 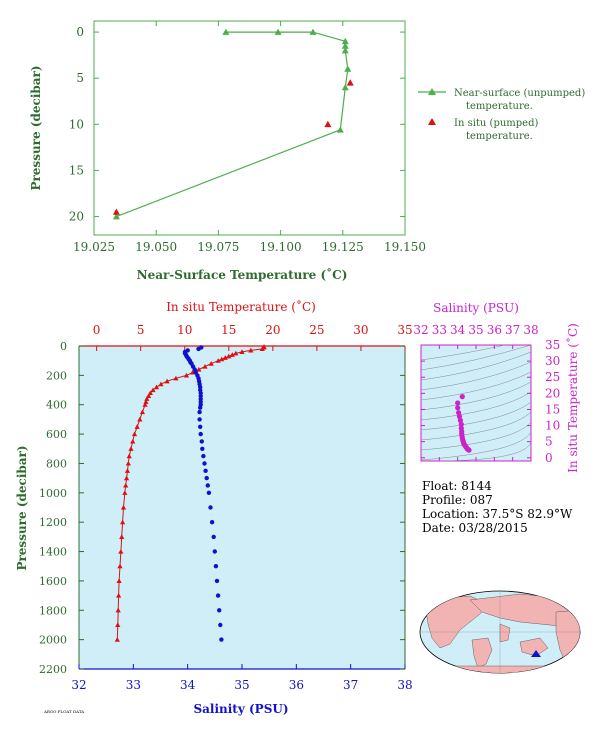 I want to click on pressure-tick-label: 1600, so click(x=53, y=581).